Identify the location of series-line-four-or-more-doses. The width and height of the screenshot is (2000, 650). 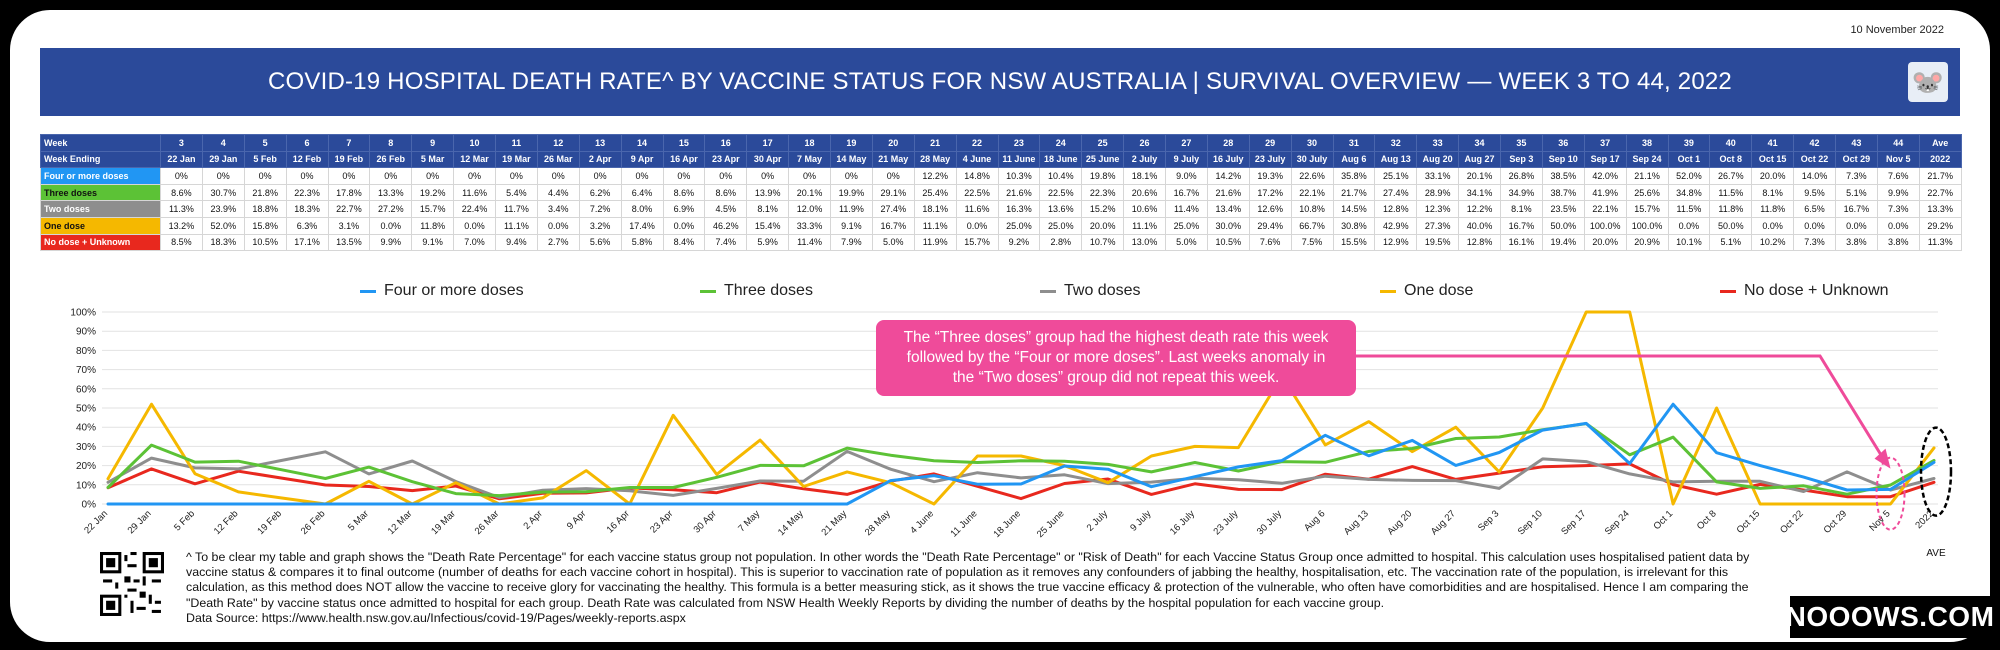
(1021, 454).